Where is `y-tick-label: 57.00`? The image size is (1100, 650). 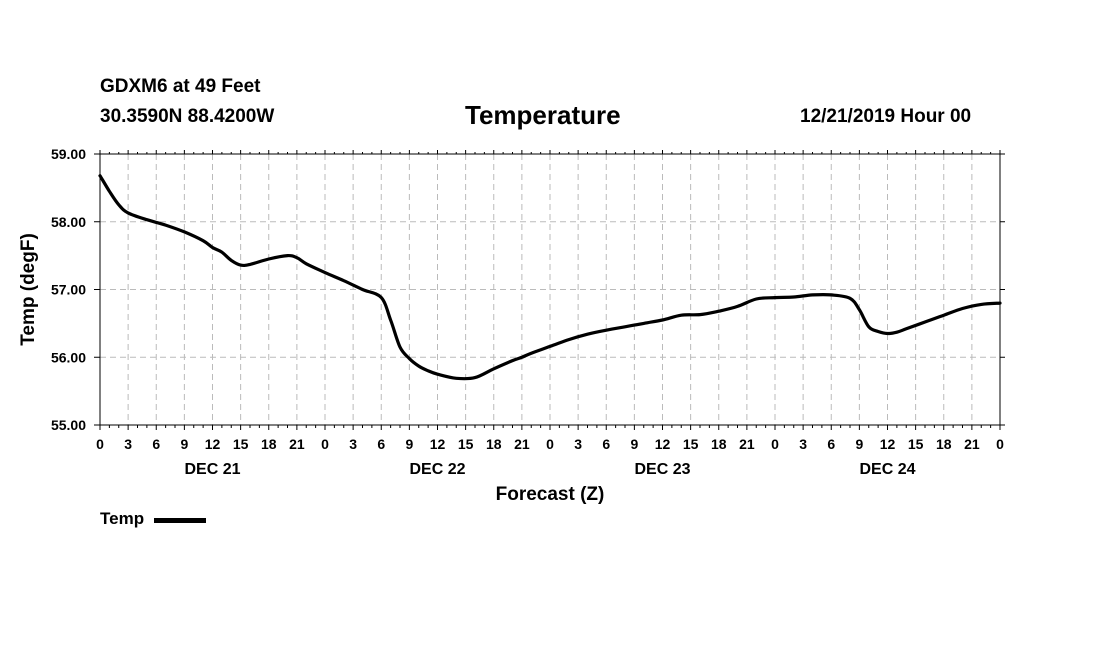 y-tick-label: 57.00 is located at coordinates (68, 290).